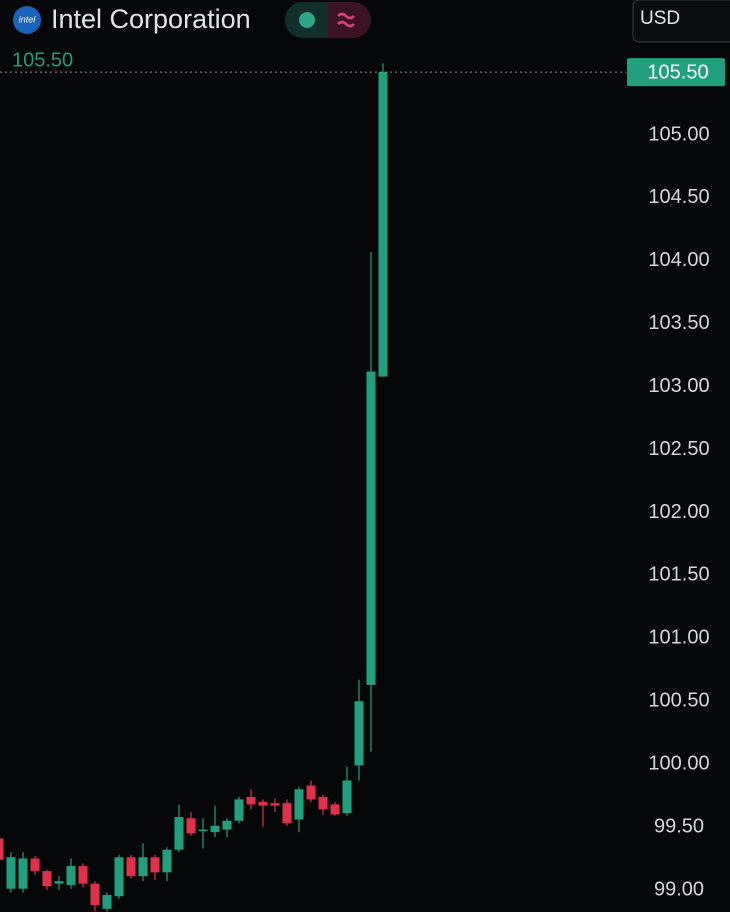 This screenshot has height=912, width=730. What do you see at coordinates (307, 20) in the screenshot?
I see `status-dot` at bounding box center [307, 20].